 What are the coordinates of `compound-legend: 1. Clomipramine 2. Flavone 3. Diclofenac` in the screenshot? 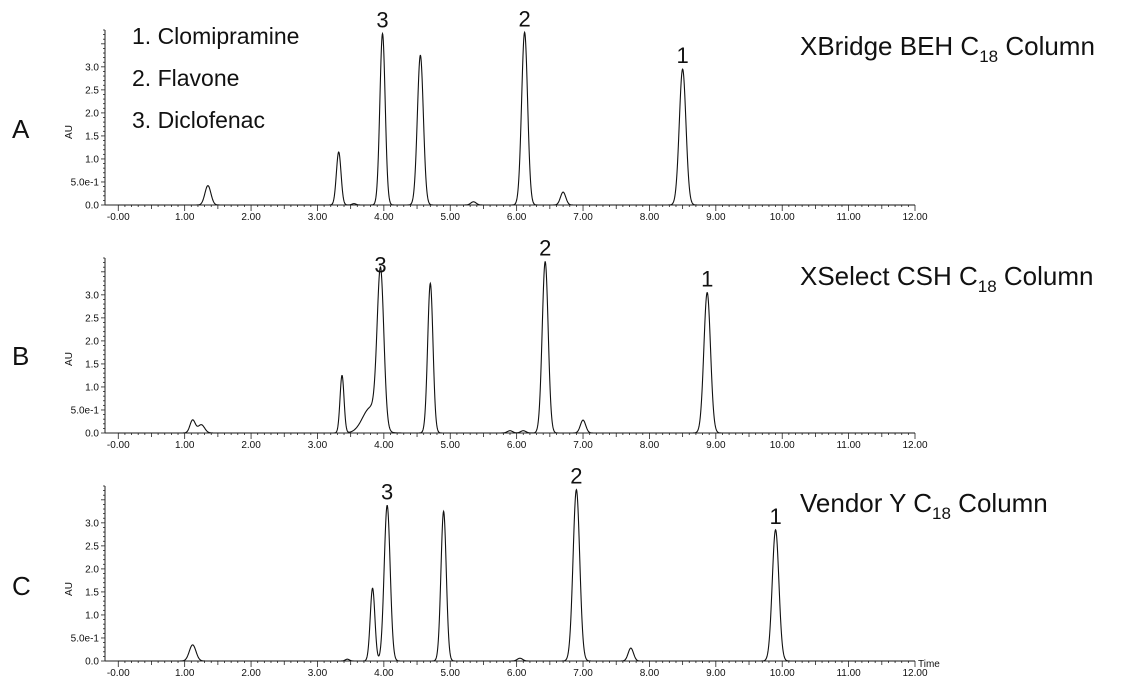 It's located at (215, 78).